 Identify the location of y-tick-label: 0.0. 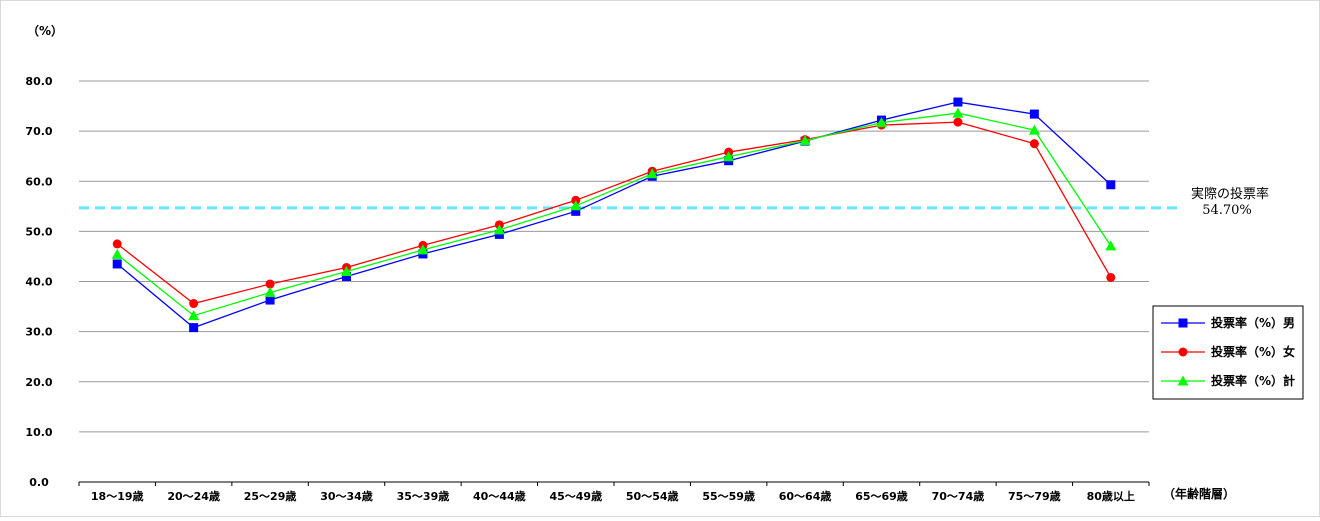
(39, 482).